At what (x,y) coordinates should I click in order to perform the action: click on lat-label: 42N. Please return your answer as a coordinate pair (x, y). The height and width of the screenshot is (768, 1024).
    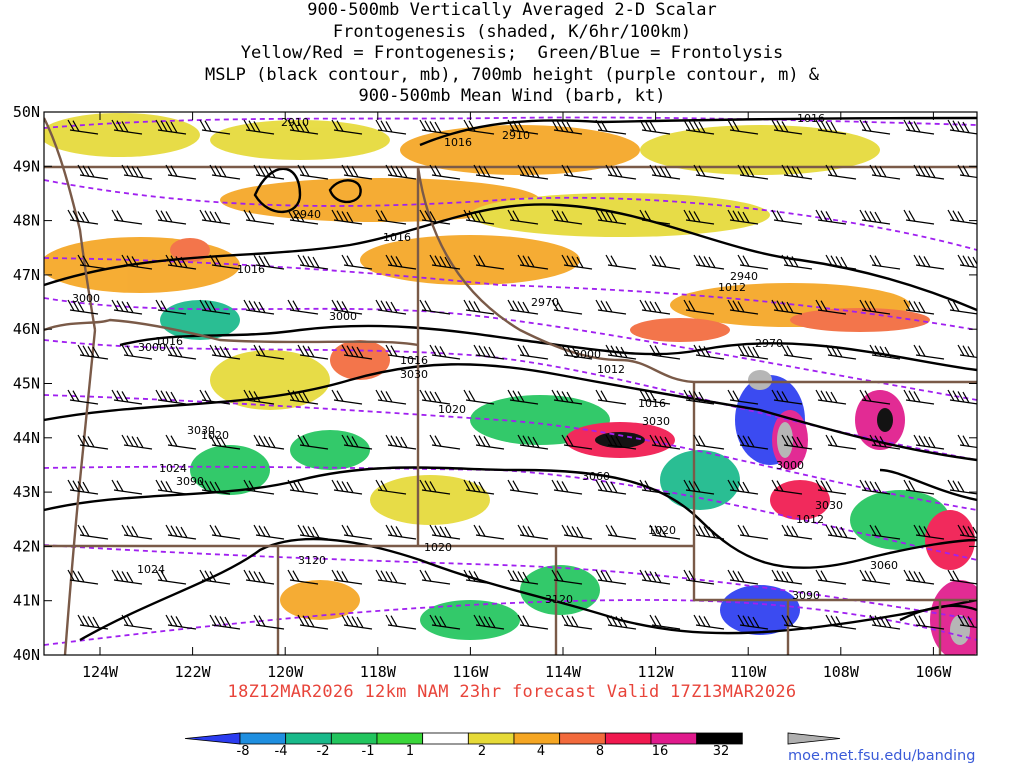
    Looking at the image, I should click on (26, 546).